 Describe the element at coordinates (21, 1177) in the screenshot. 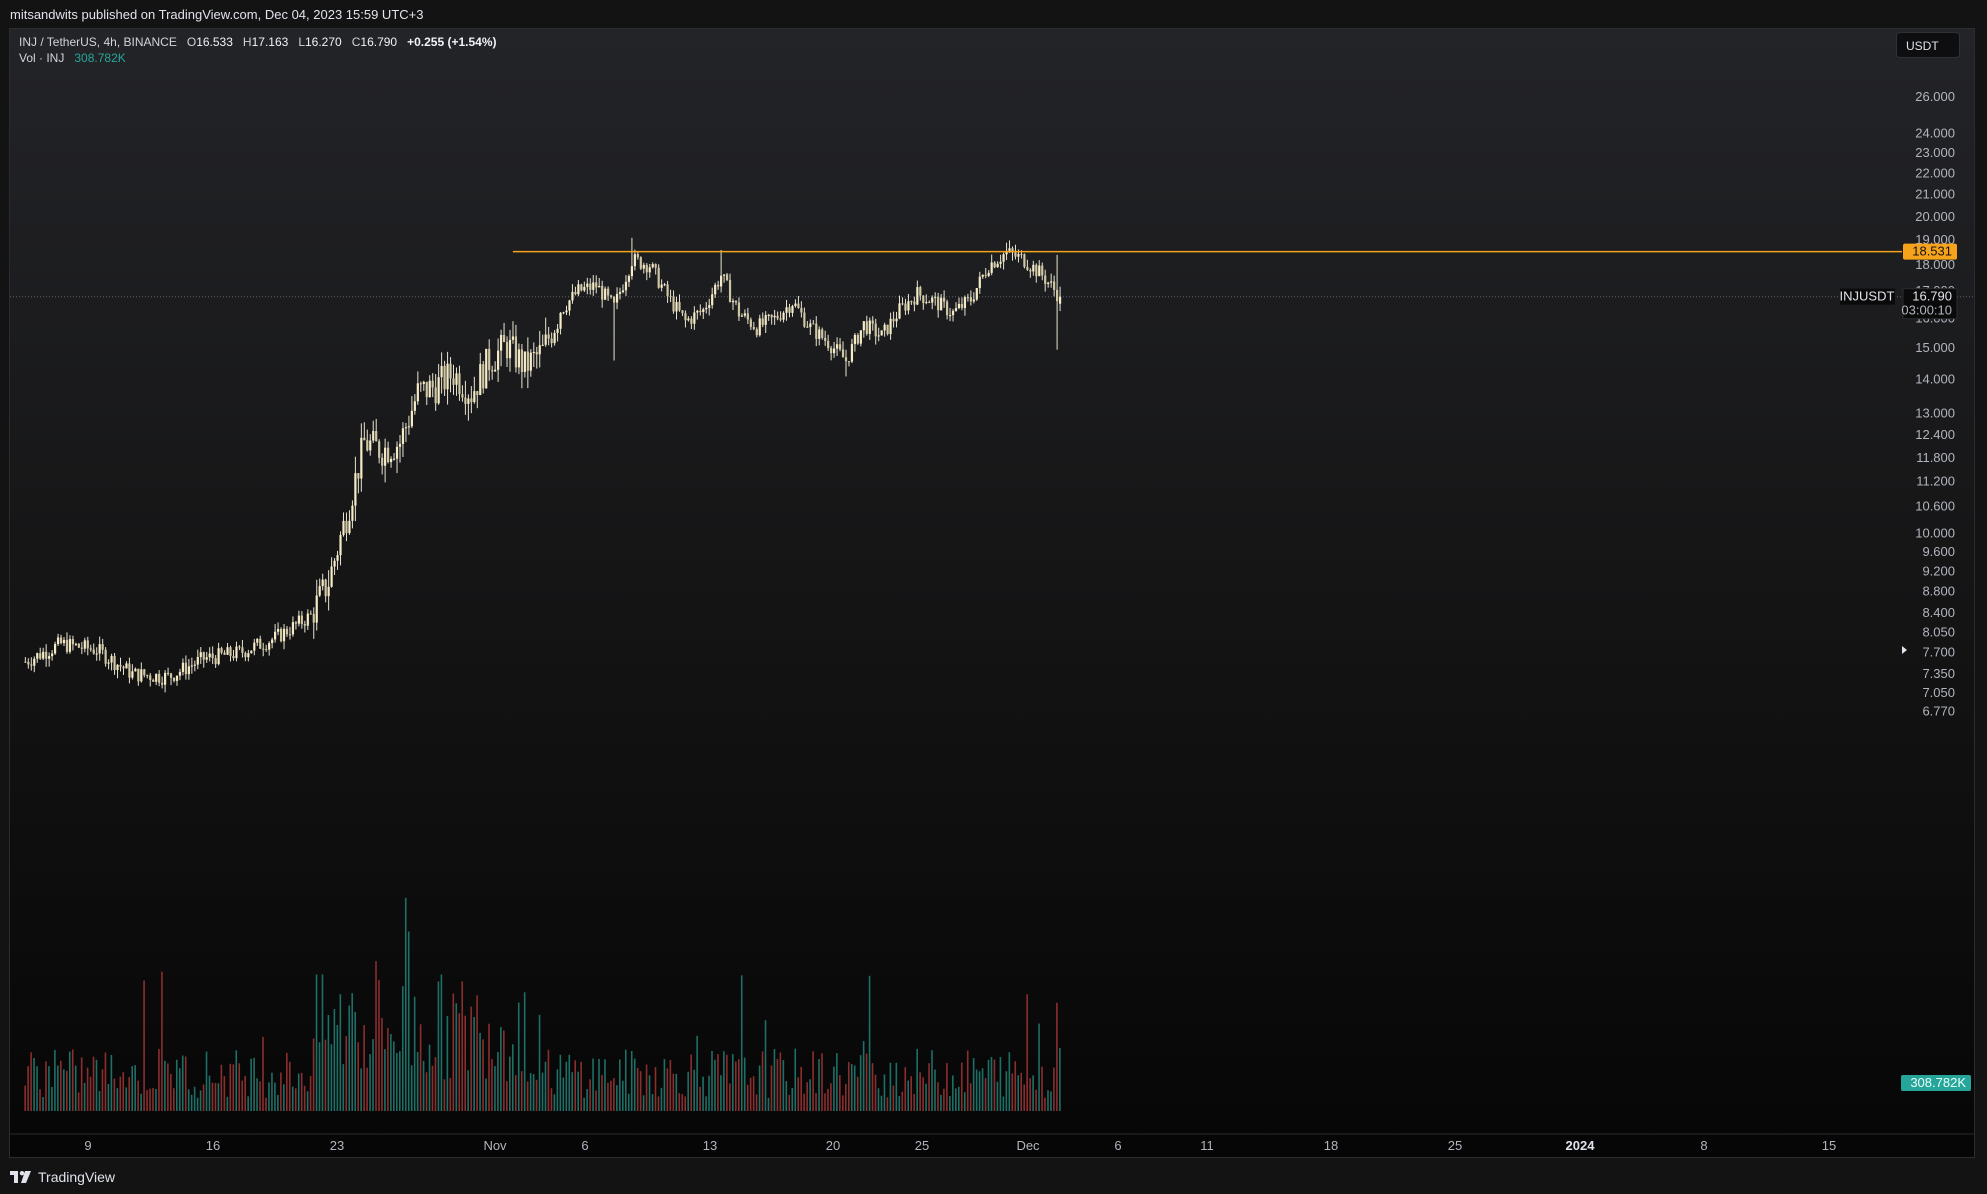

I see `tradingview-logo-icon` at that location.